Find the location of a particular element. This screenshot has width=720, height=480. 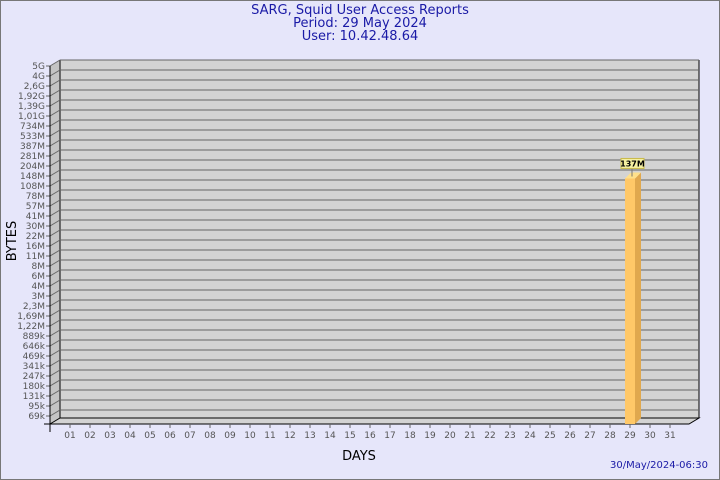

y-tick-label: 6M is located at coordinates (39, 277).